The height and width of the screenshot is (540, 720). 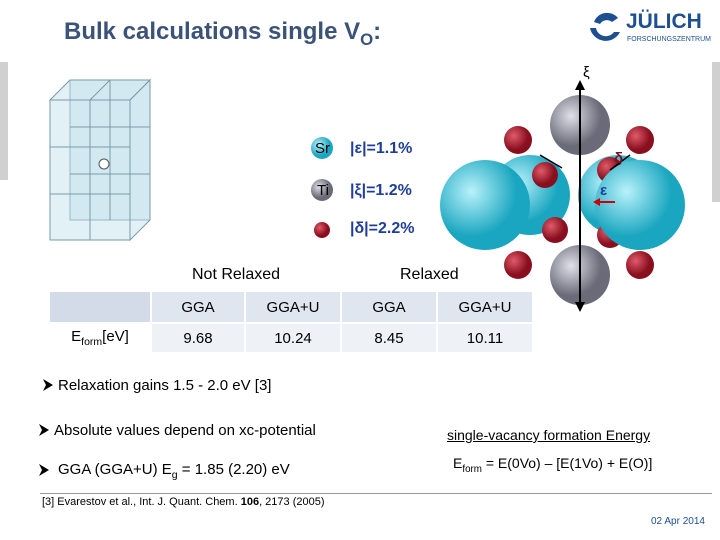 What do you see at coordinates (198, 338) in the screenshot?
I see `table-cell: 9.68` at bounding box center [198, 338].